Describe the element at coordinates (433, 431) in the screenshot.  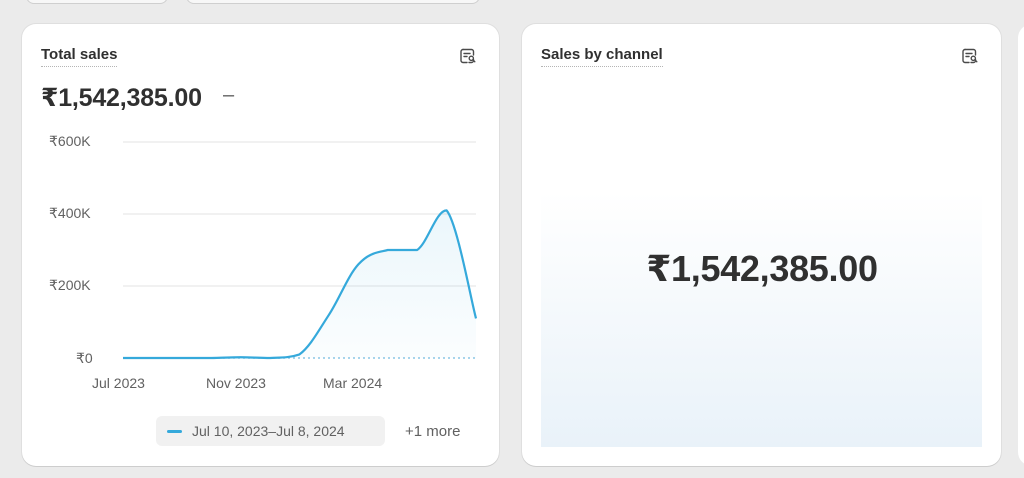
I see `legend-more-button: +1 more` at that location.